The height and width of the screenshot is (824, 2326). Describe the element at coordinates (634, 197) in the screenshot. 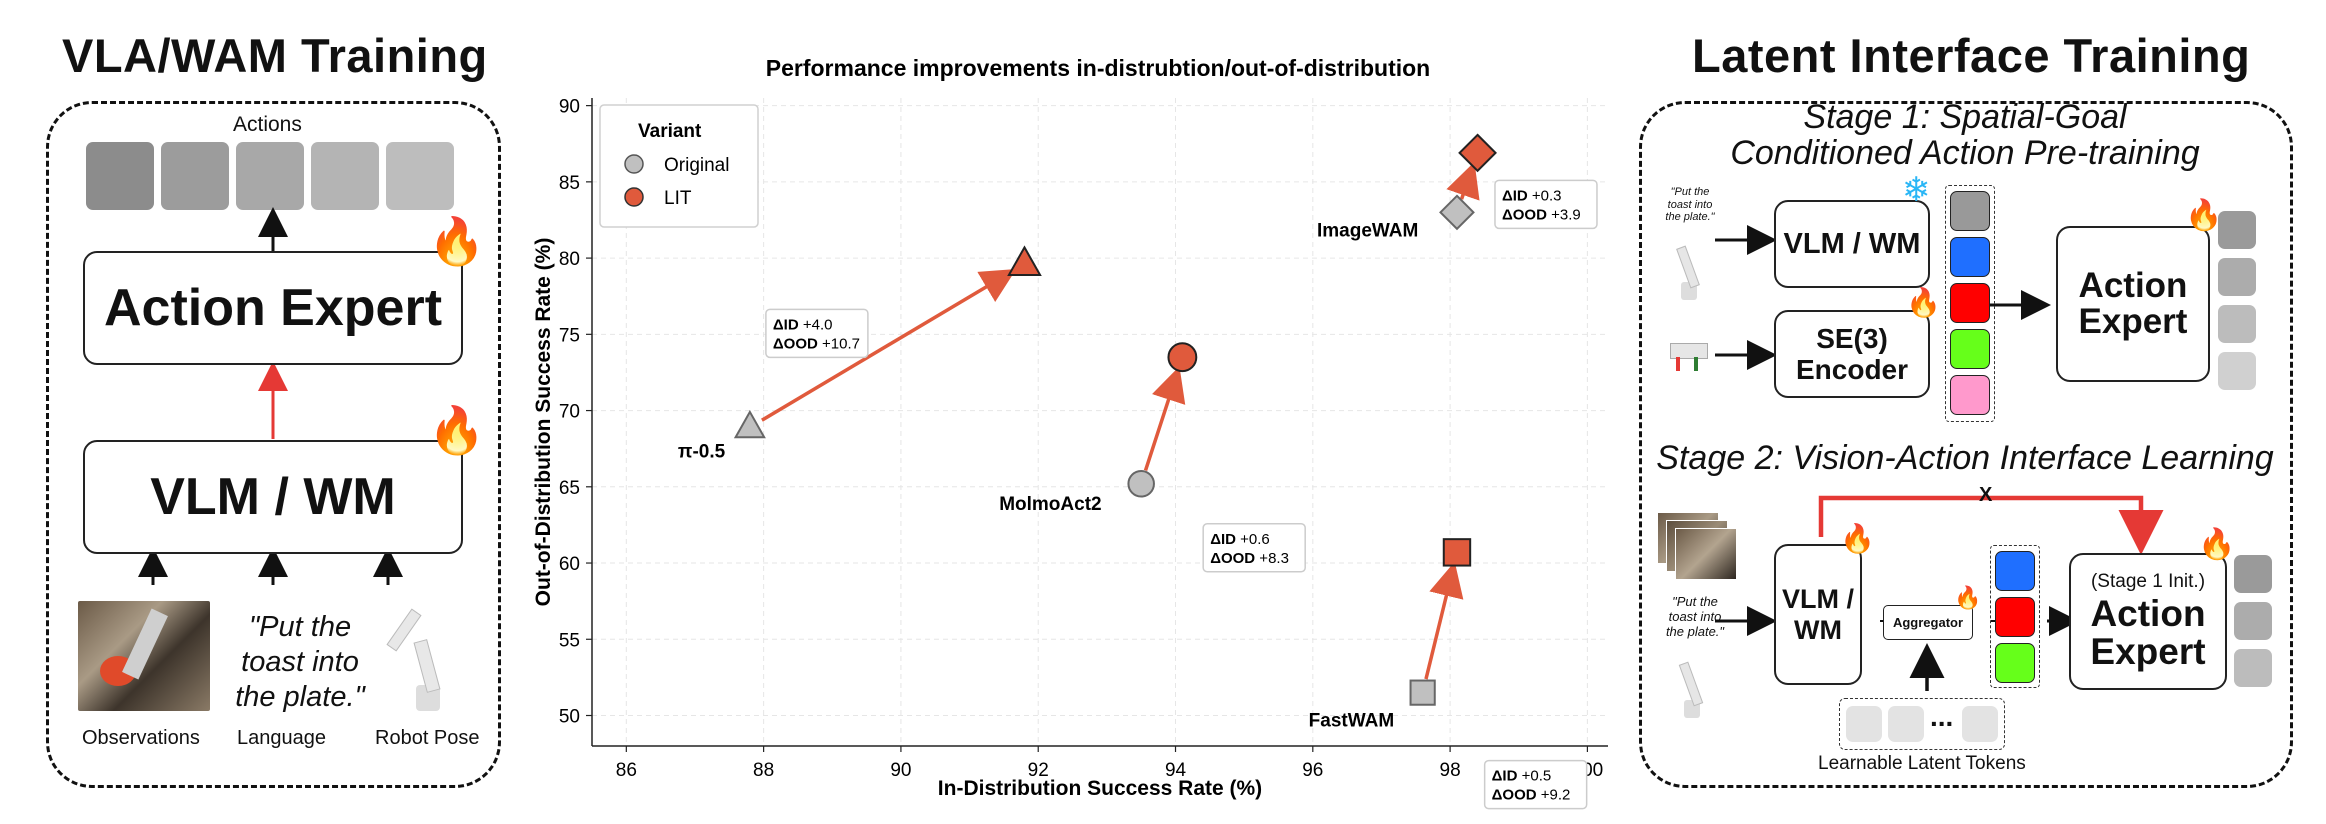

I see `legend-lit-marker` at that location.